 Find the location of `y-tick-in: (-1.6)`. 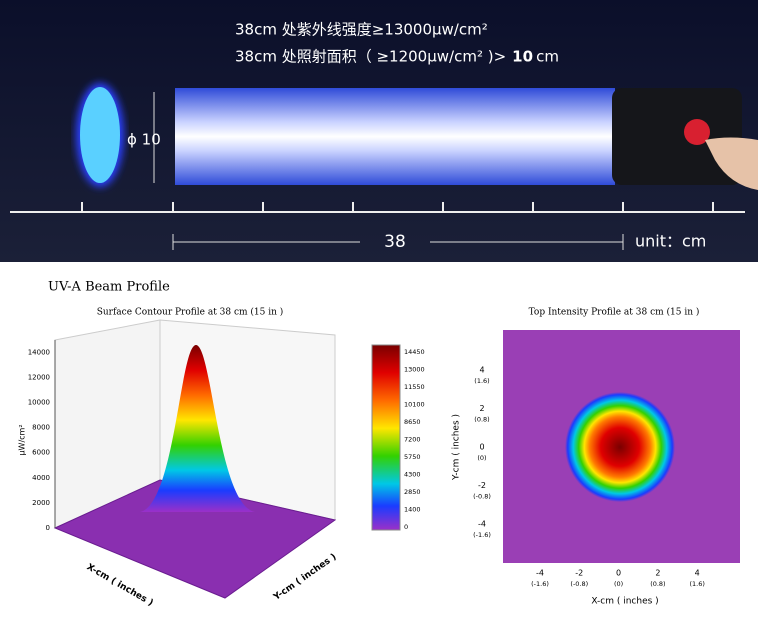

y-tick-in: (-1.6) is located at coordinates (482, 535).